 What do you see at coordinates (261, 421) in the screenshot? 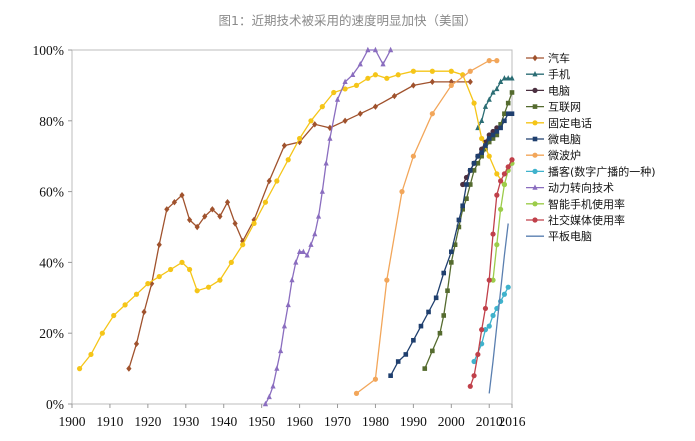
I see `x-tick-label: 1950` at bounding box center [261, 421].